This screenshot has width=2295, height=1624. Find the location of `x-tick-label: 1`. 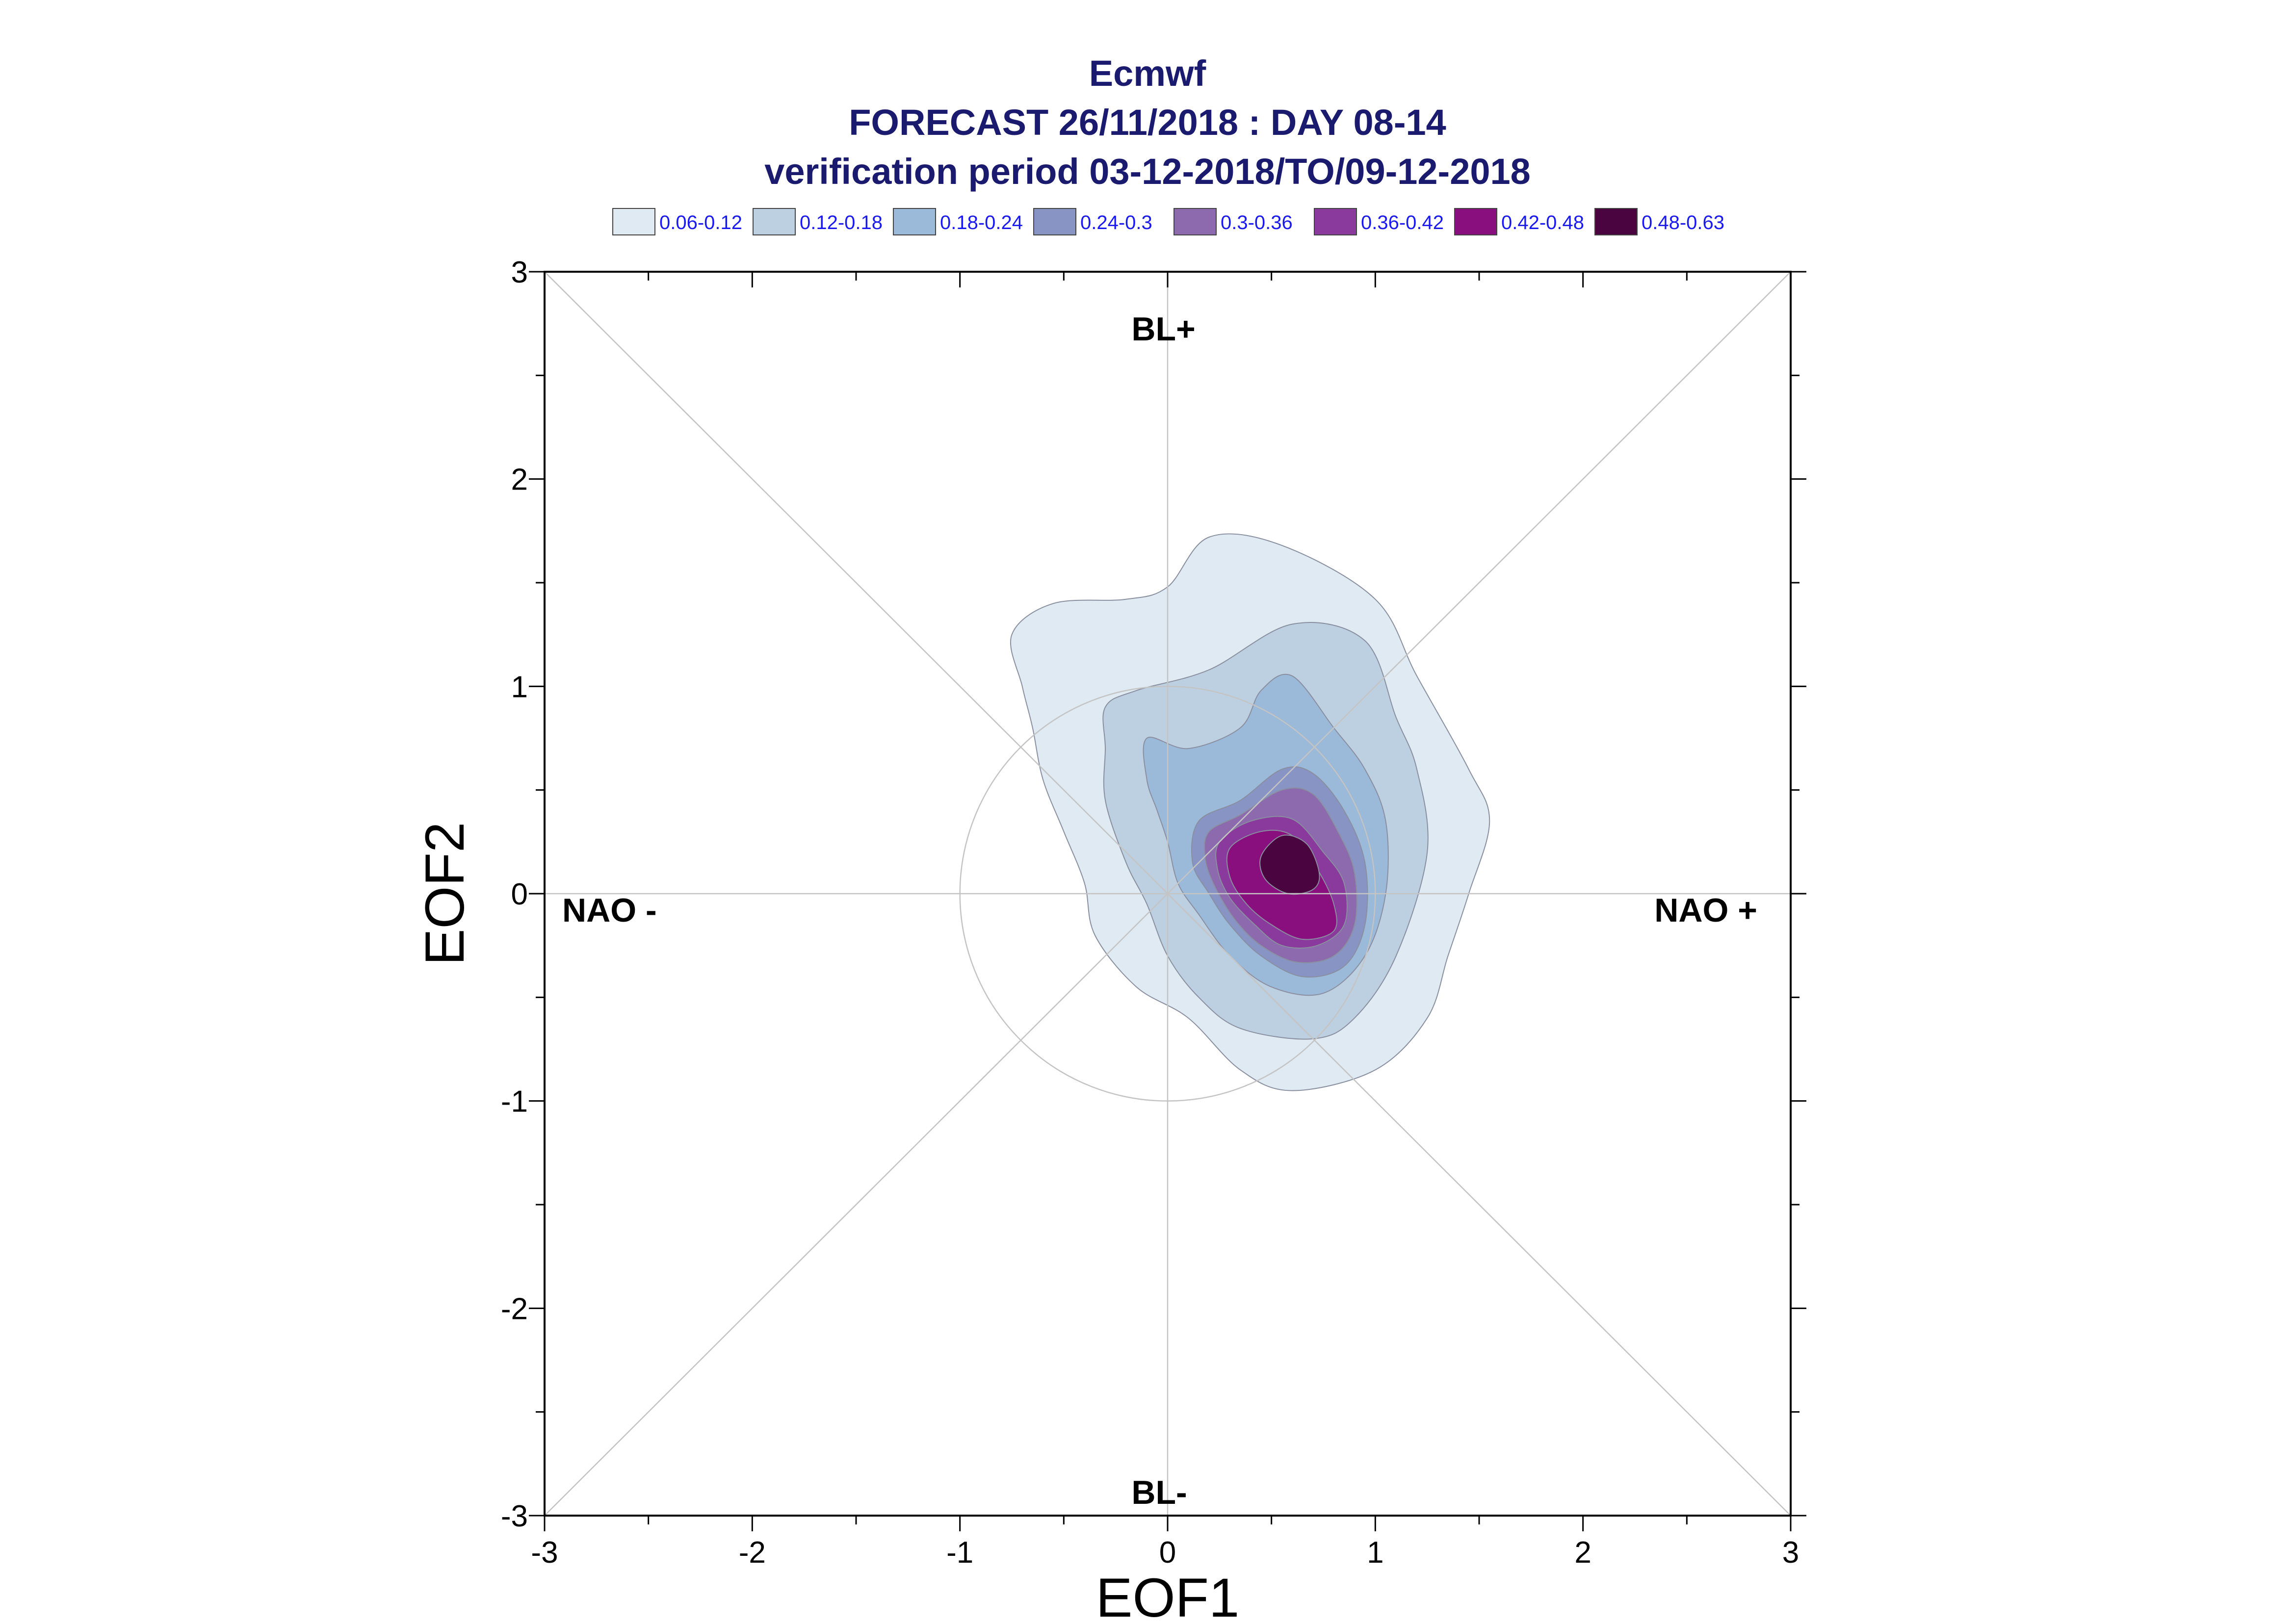

x-tick-label: 1 is located at coordinates (1375, 1553).